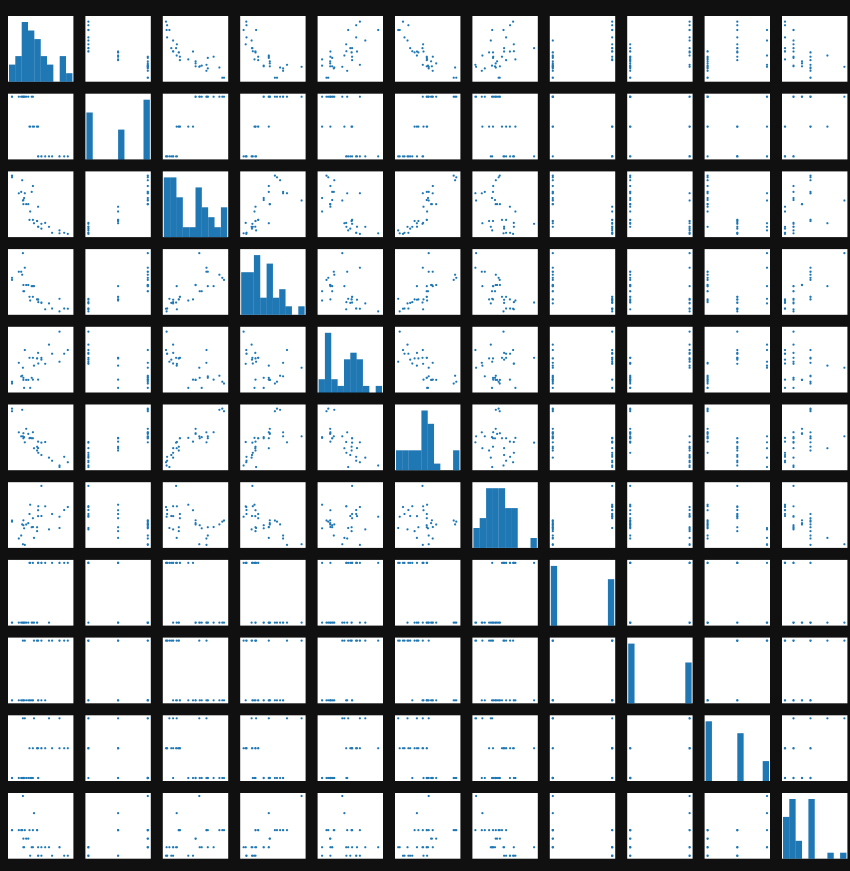 This screenshot has width=850, height=871. Describe the element at coordinates (273, 49) in the screenshot. I see `panel-r0-c3` at that location.